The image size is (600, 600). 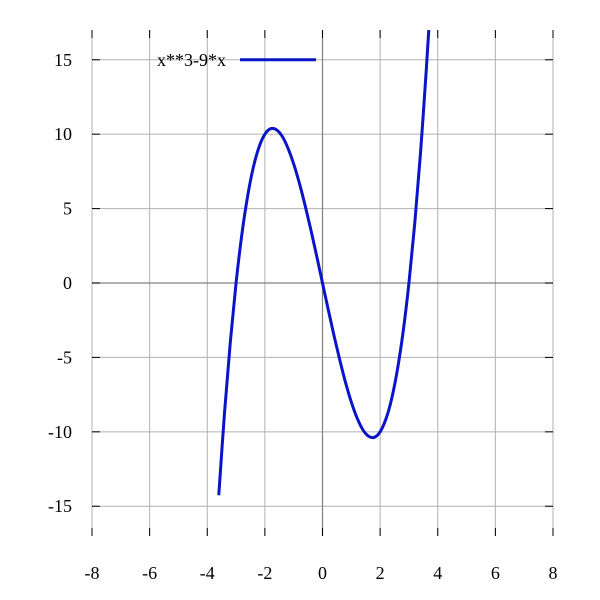 I want to click on y-tick-label: -5, so click(x=64, y=357).